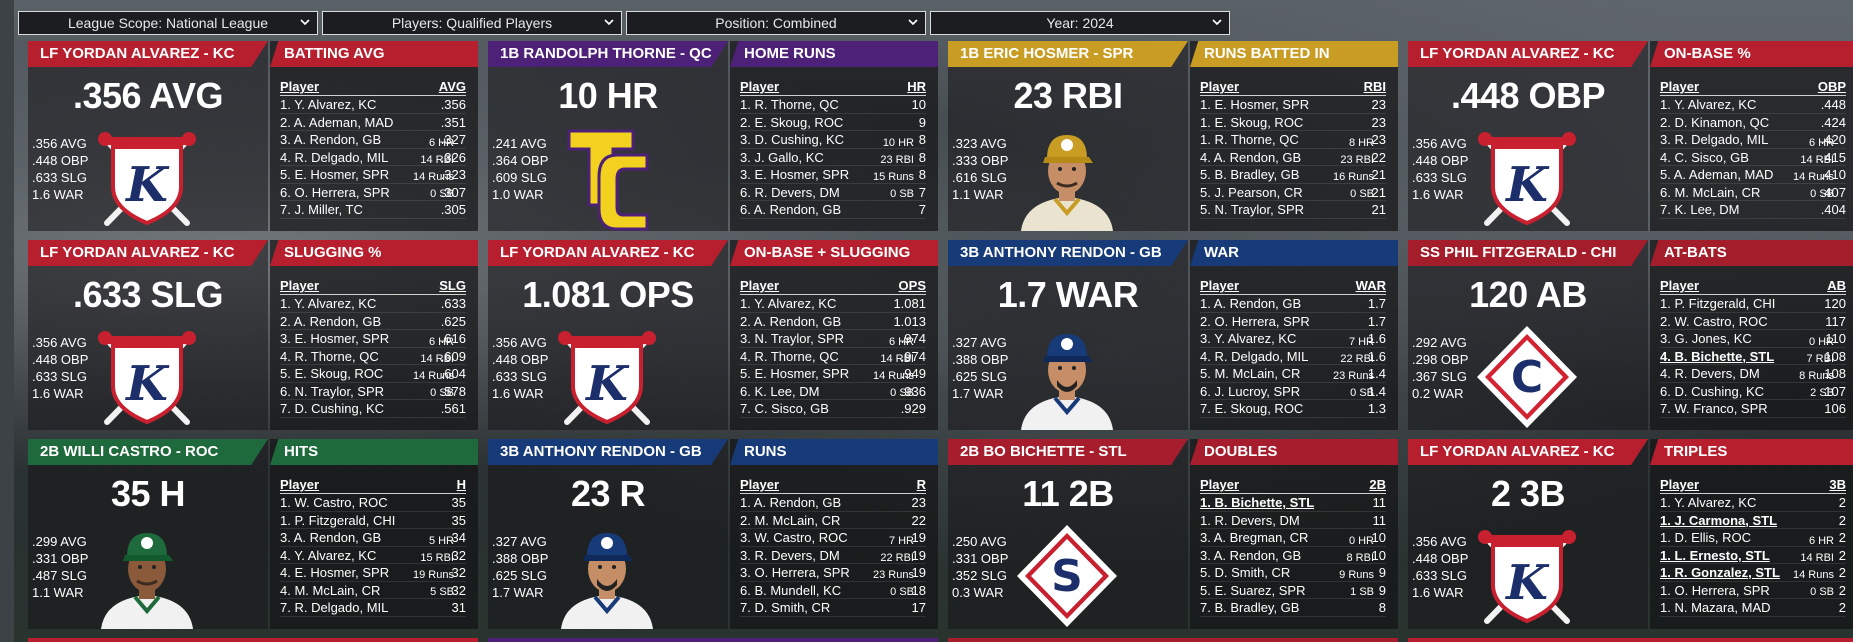 The height and width of the screenshot is (642, 1853). What do you see at coordinates (1714, 408) in the screenshot?
I see `leader-name: 7. W. Franco, SPR` at bounding box center [1714, 408].